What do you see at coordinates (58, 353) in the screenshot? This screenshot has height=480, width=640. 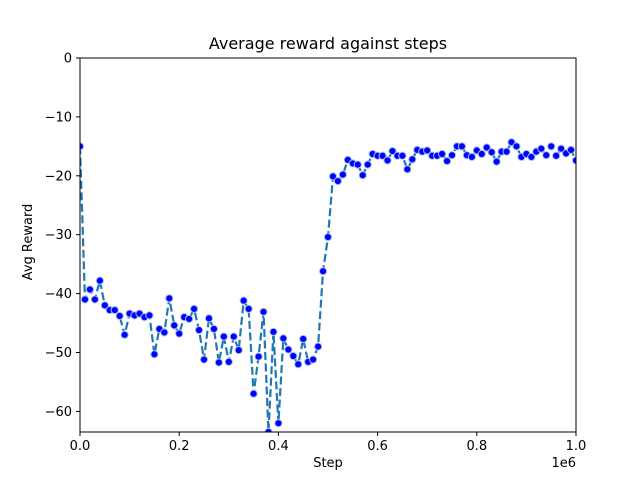 I see `y-tick-label: −50` at bounding box center [58, 353].